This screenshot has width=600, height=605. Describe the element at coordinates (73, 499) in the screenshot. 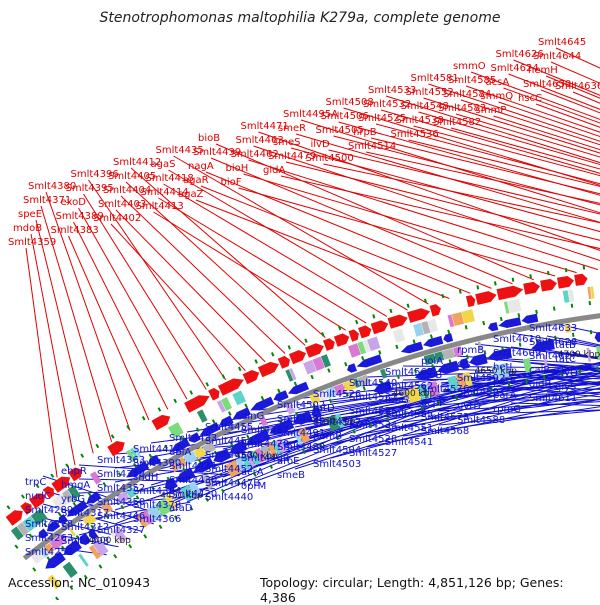

I see `gene-label: yrbG` at that location.